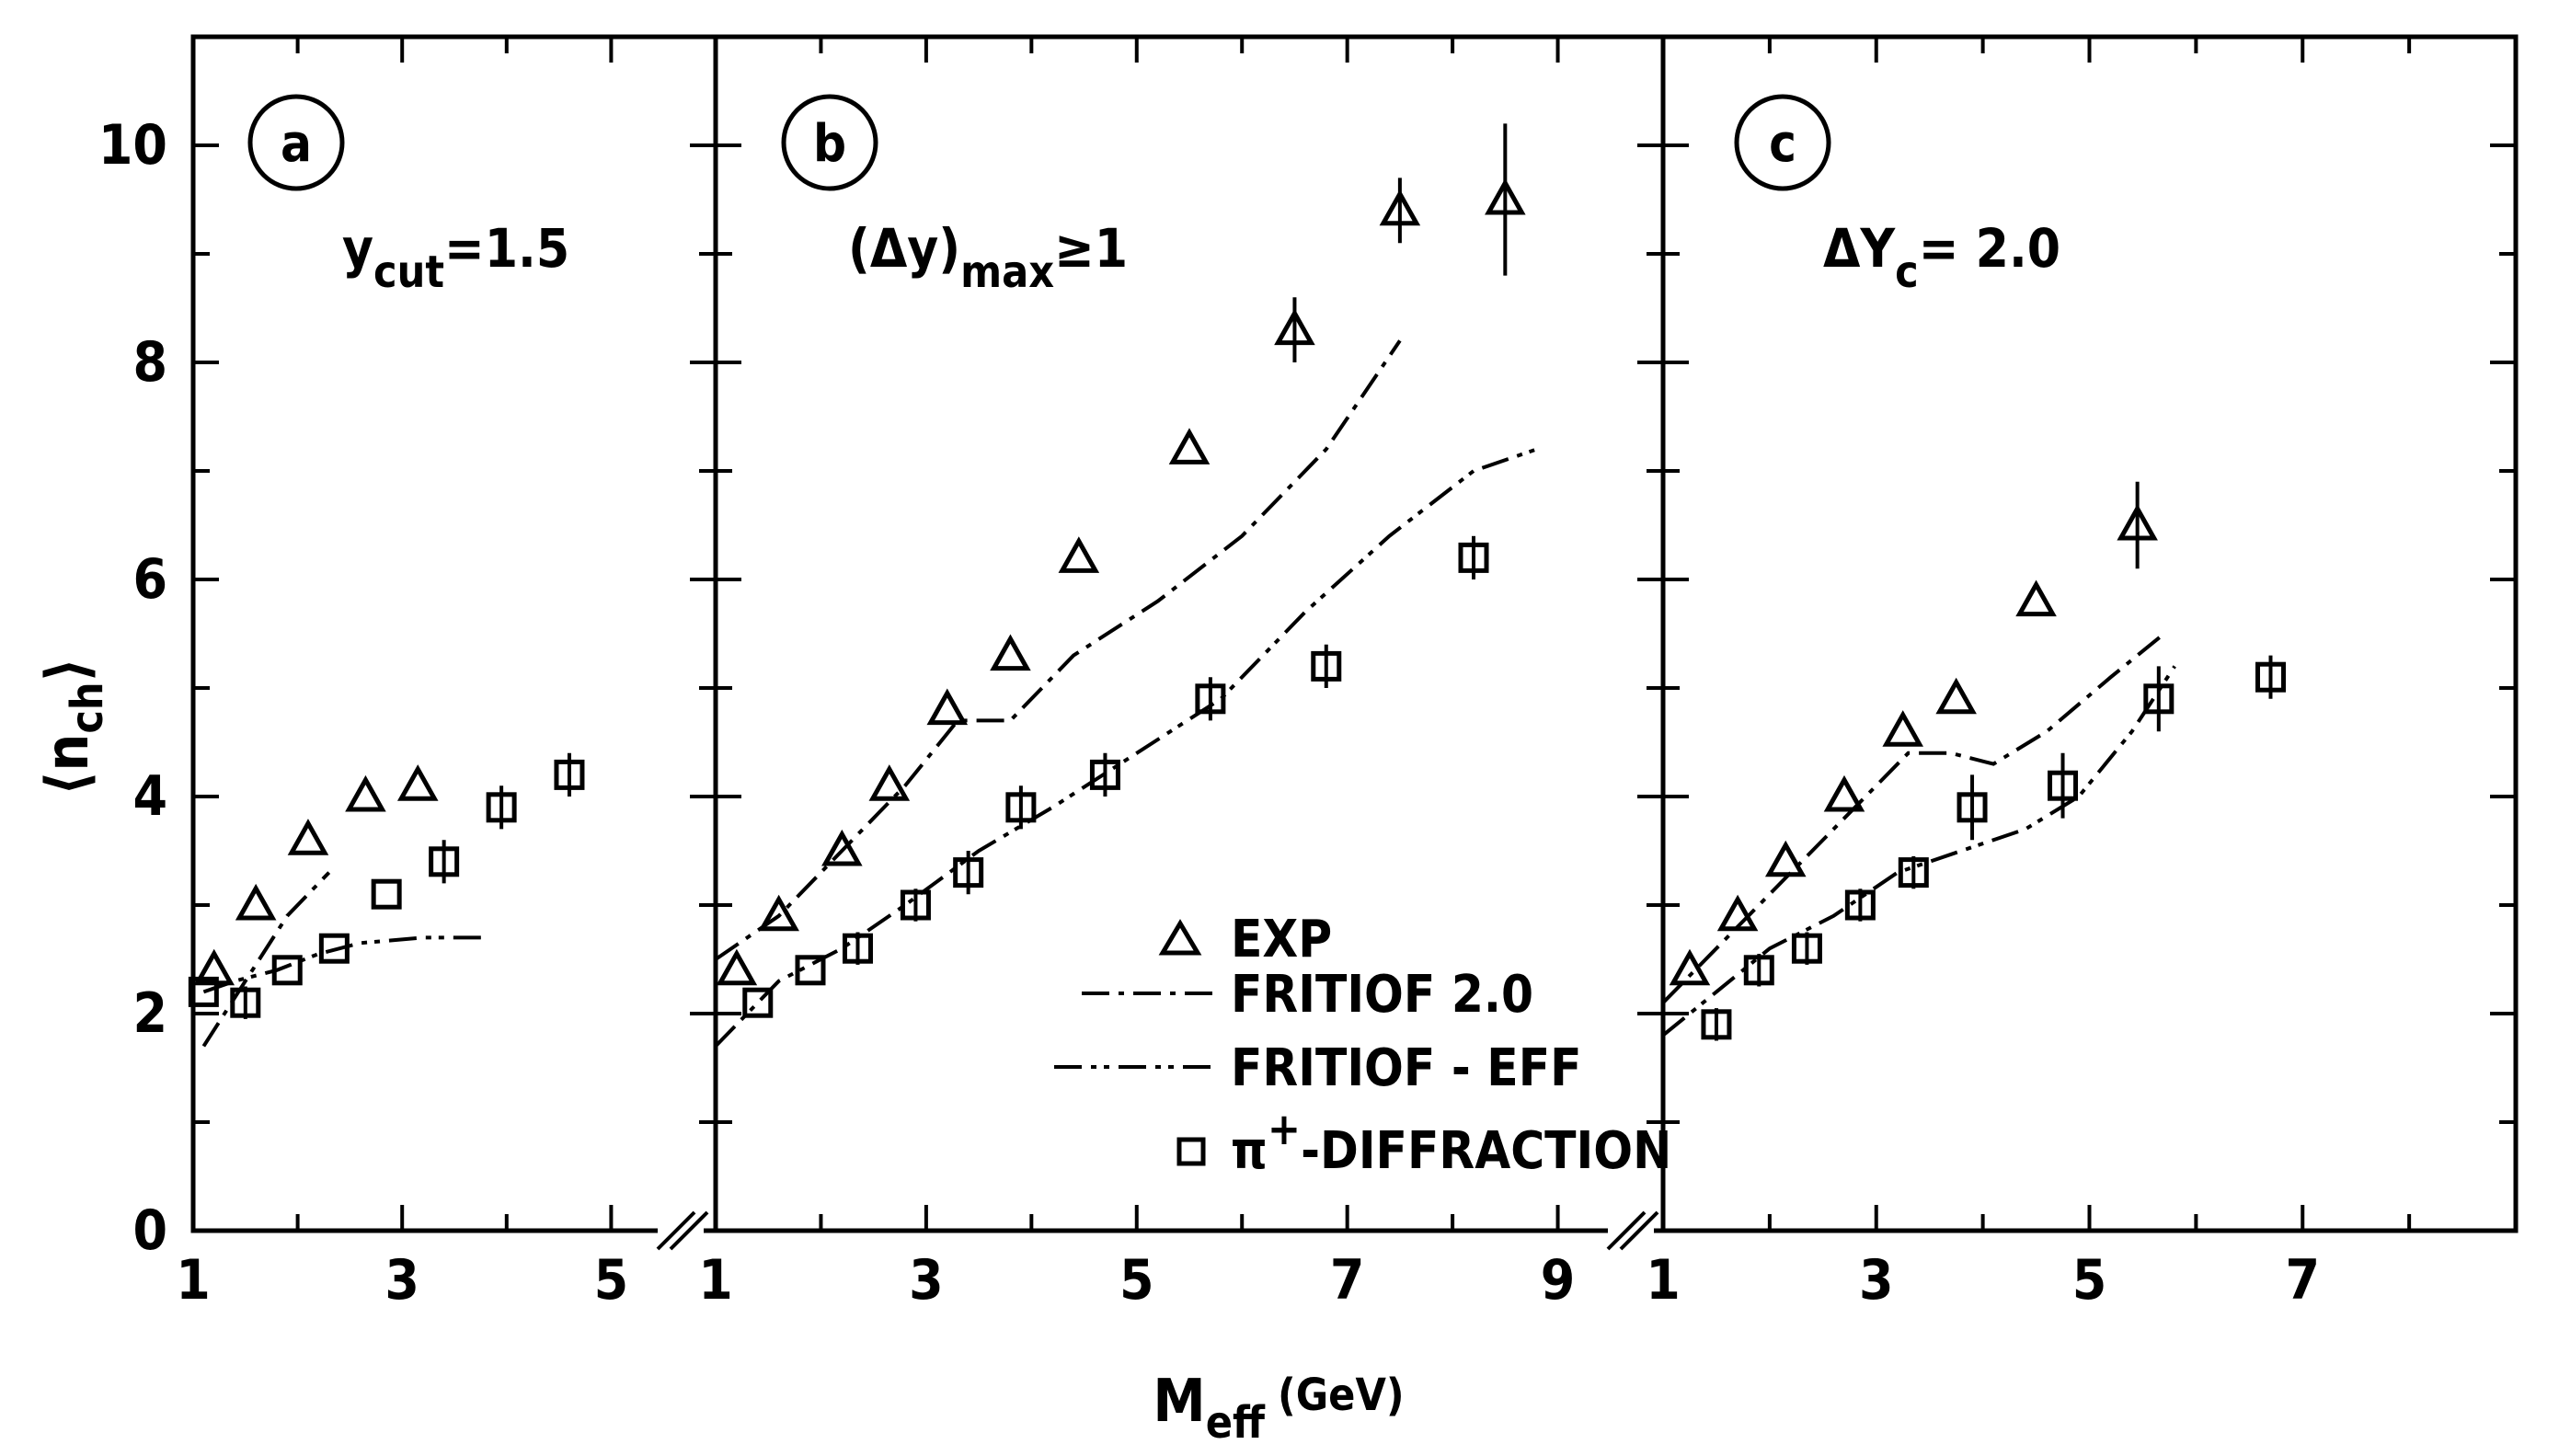  I want to click on y-tick-label-0: 0, so click(149, 1230).